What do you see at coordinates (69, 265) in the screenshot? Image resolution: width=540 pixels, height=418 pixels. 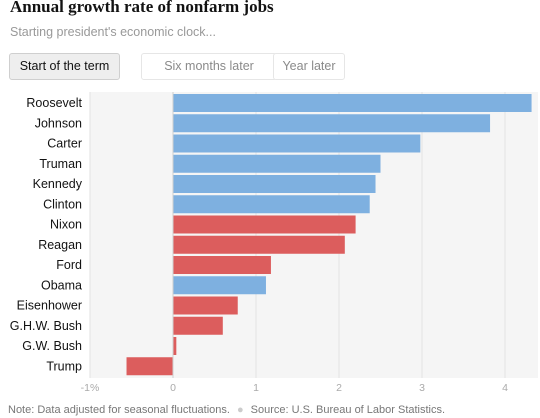 I see `category-label: Ford` at bounding box center [69, 265].